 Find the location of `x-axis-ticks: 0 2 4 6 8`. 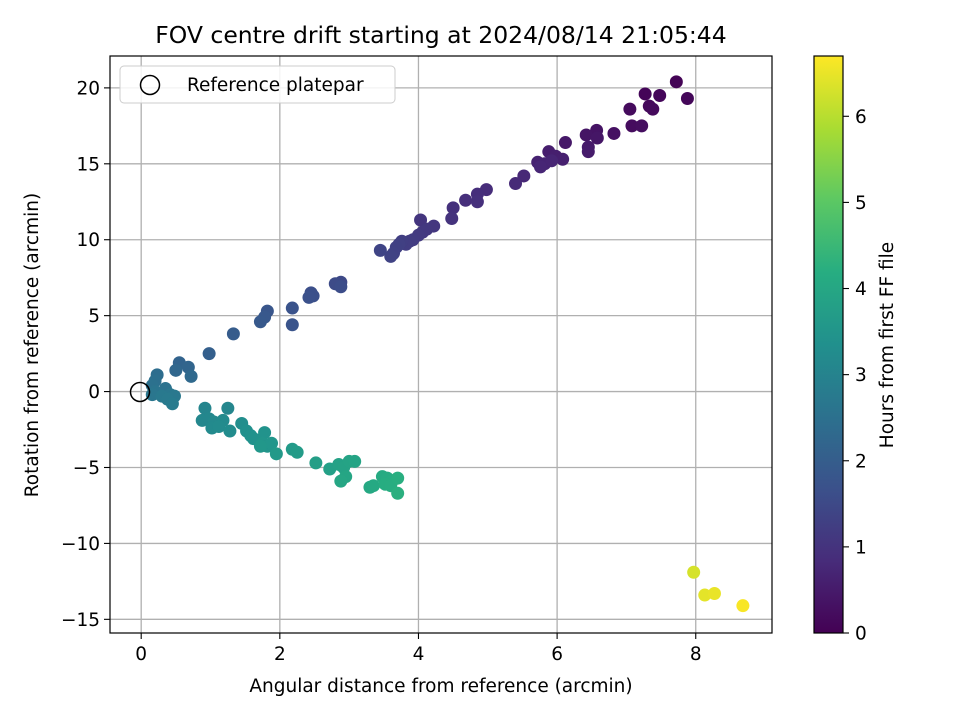

x-axis-ticks: 0 2 4 6 8 is located at coordinates (418, 649).